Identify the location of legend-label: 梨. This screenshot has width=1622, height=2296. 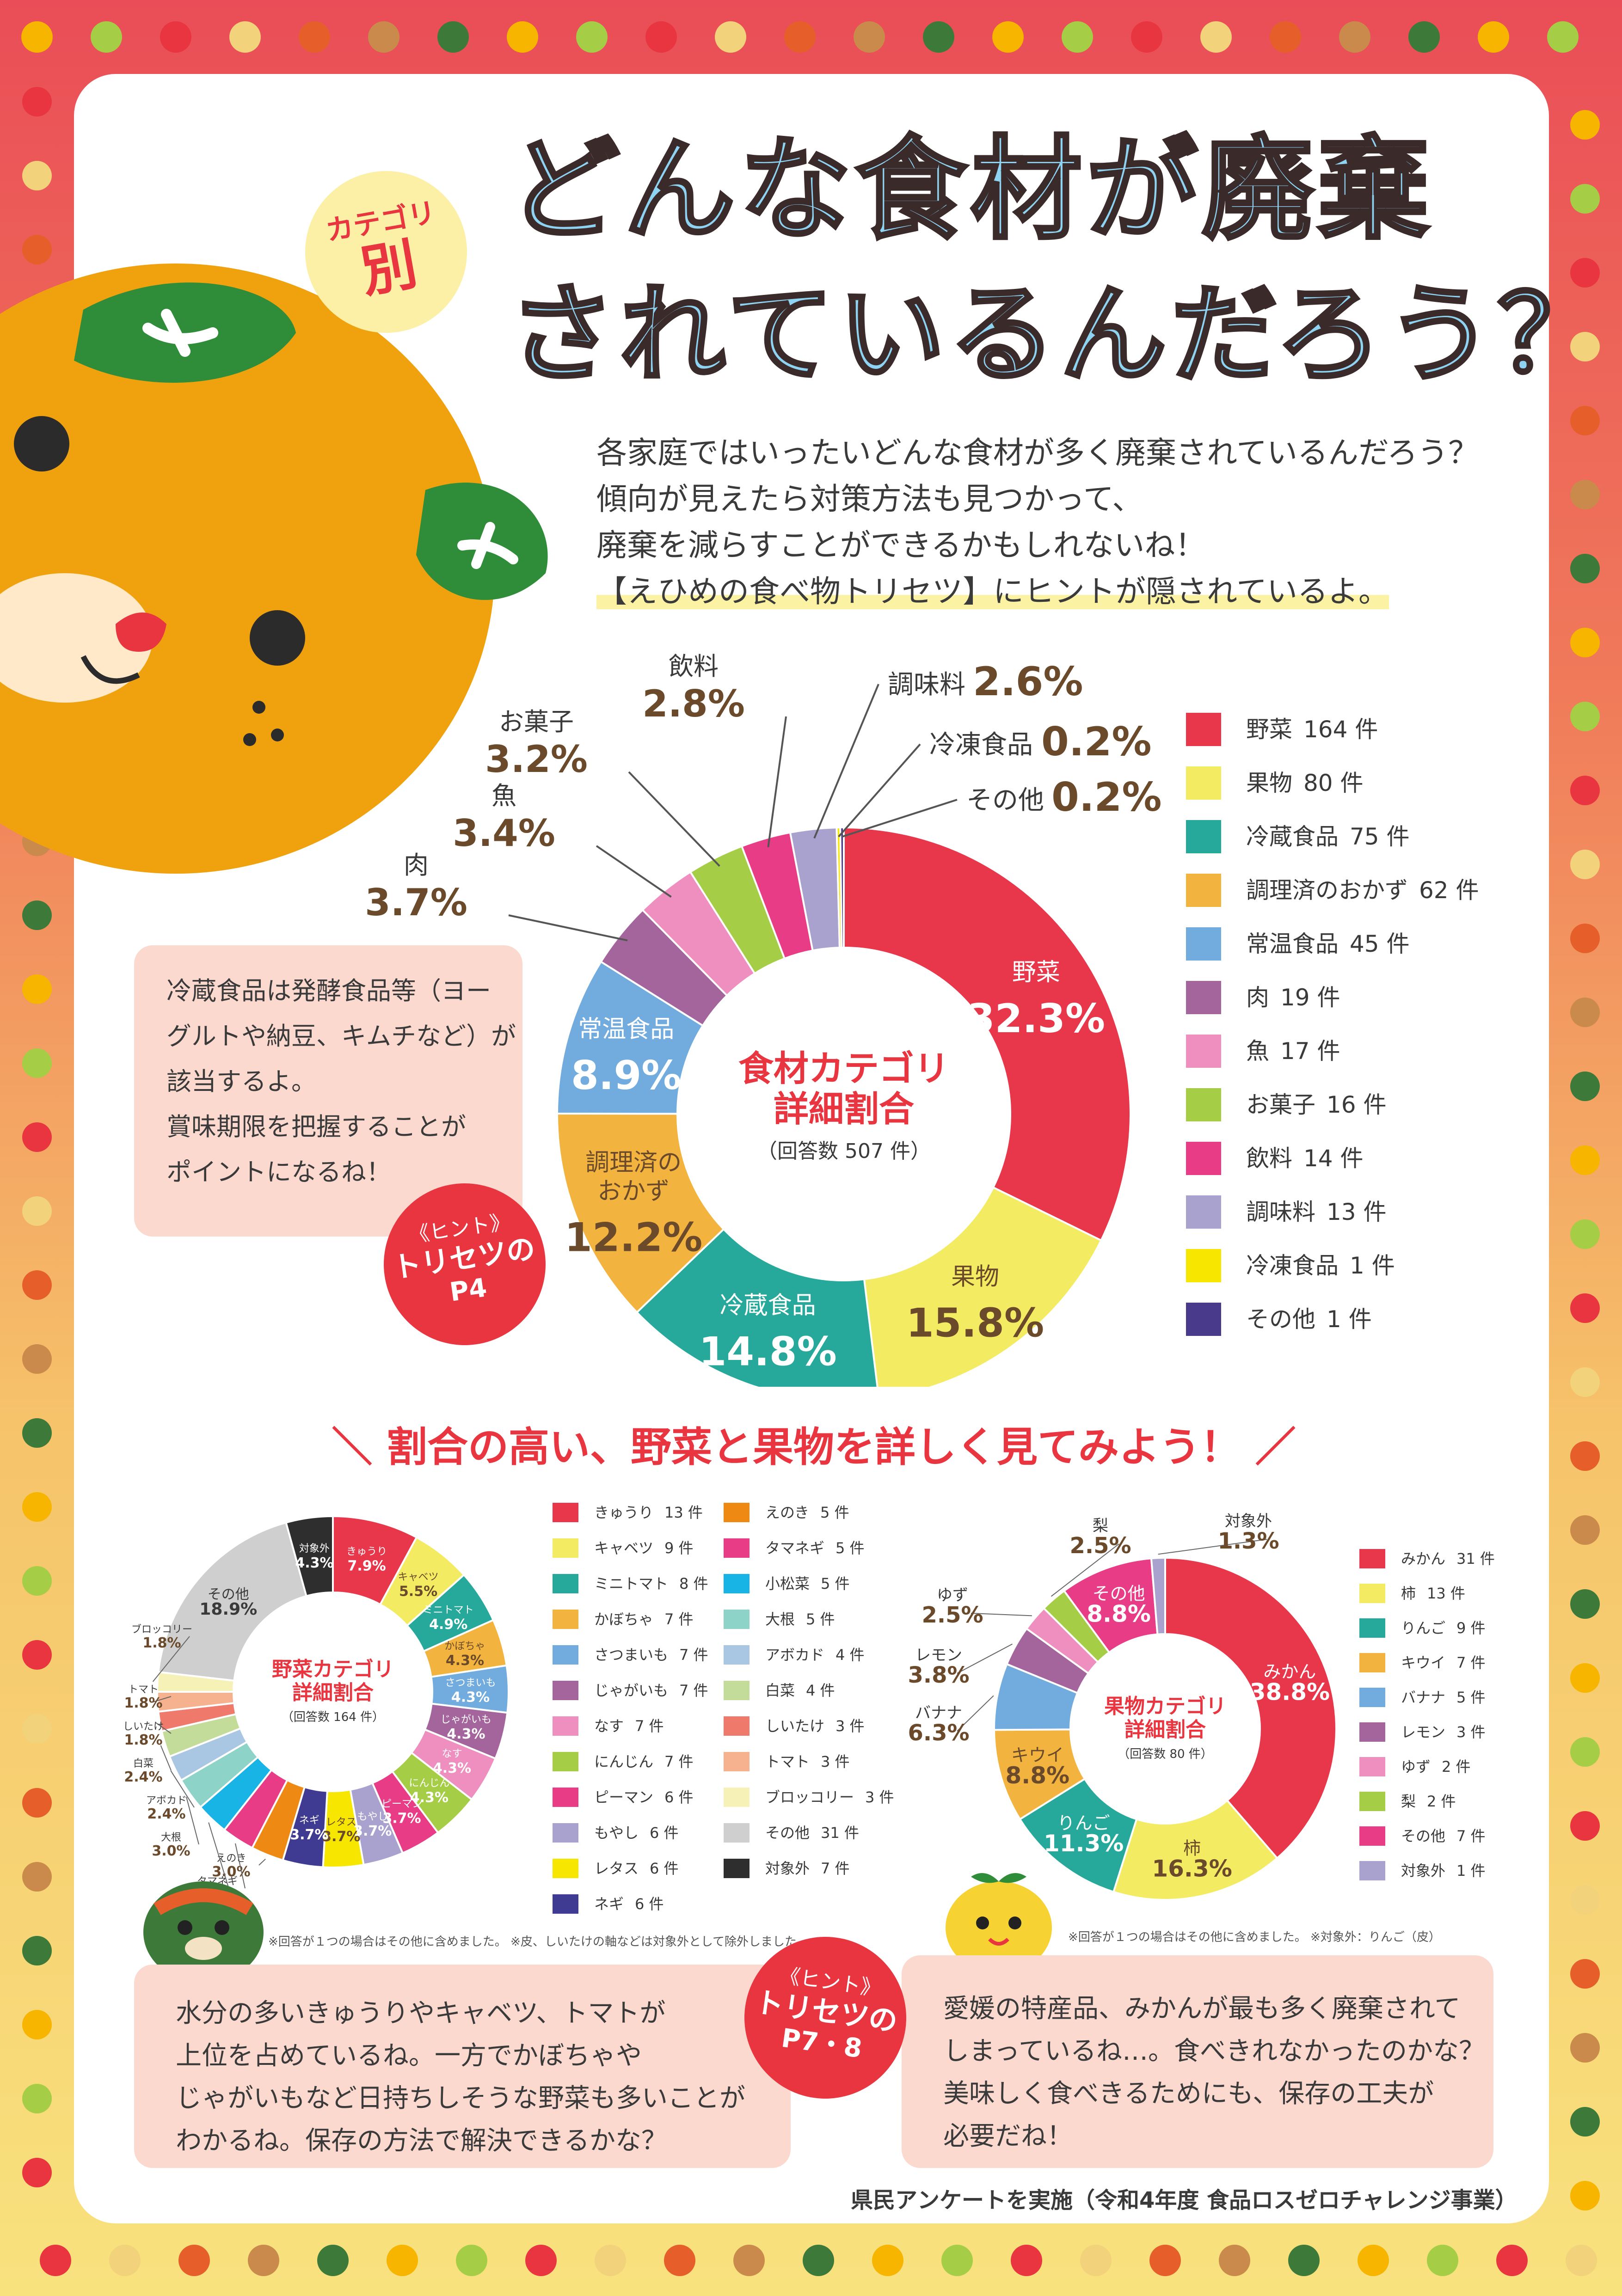
(1408, 1801).